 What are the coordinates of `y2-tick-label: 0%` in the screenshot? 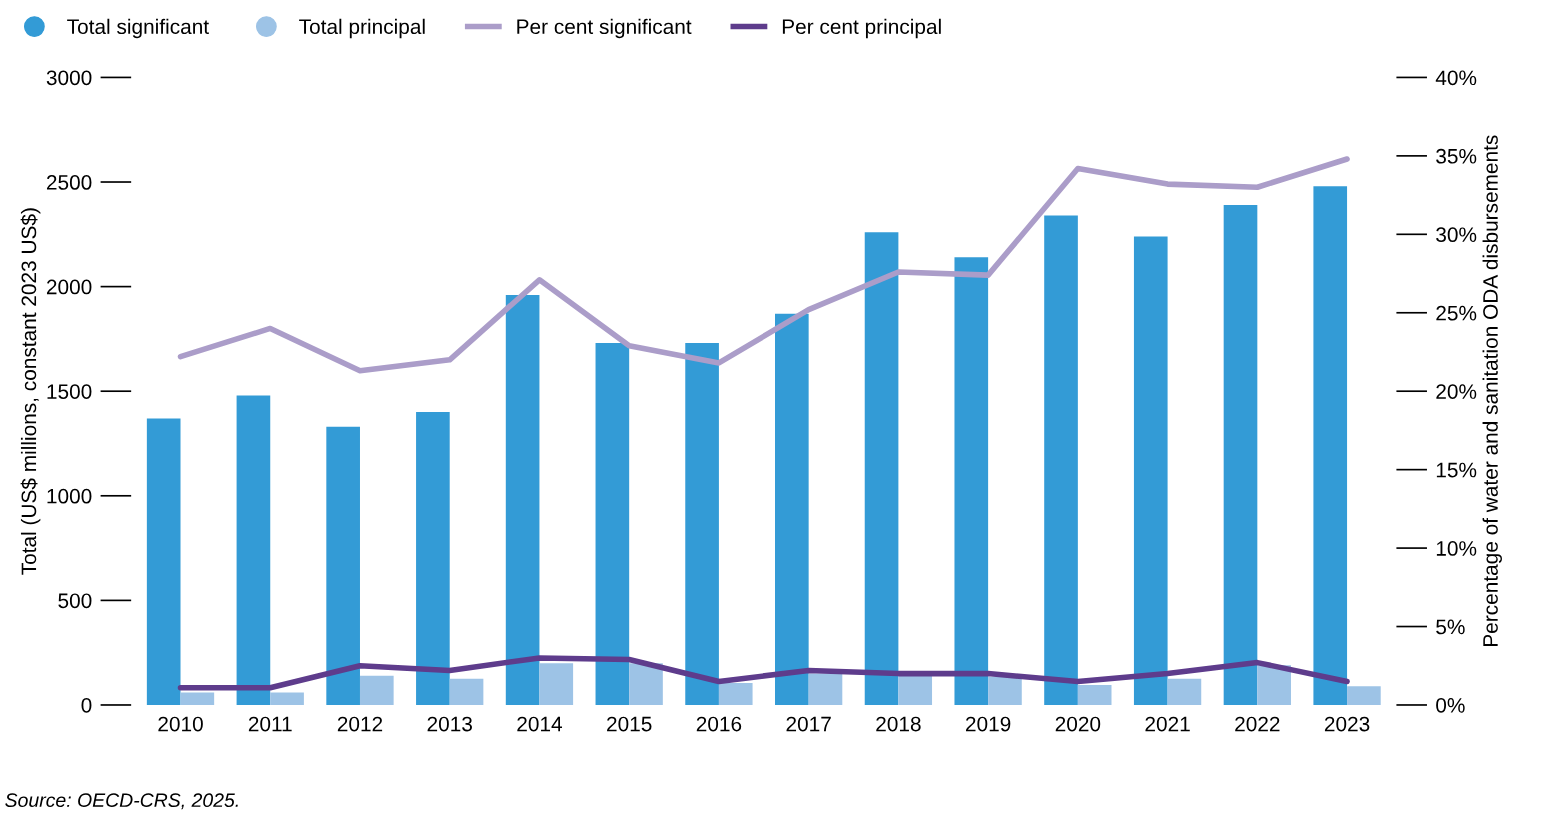 It's located at (1450, 705).